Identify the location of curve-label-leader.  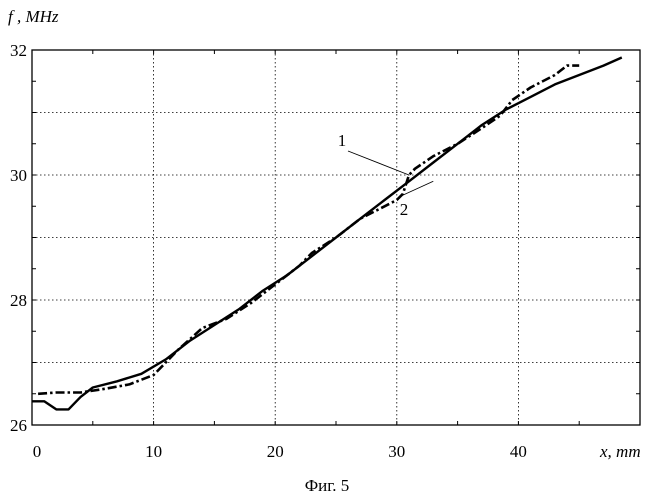
(378, 163).